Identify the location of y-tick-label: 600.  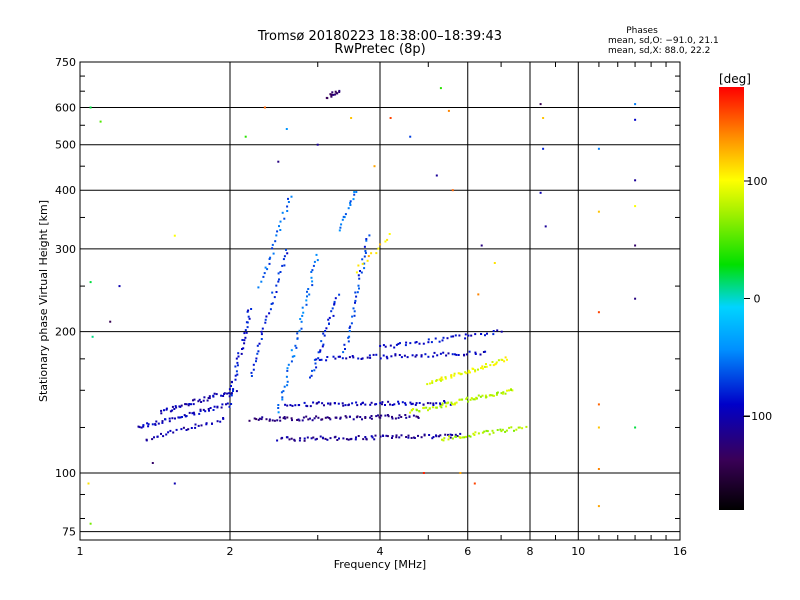
(65, 108).